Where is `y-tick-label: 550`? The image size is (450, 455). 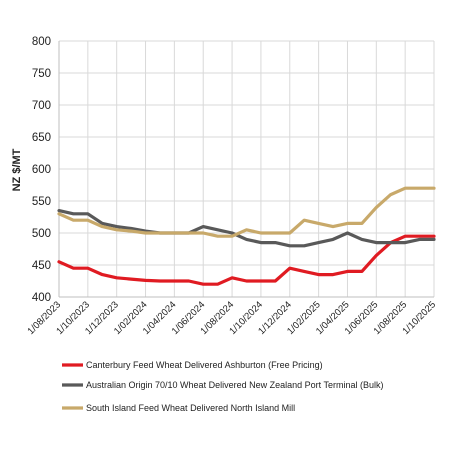 y-tick-label: 550 is located at coordinates (41, 202).